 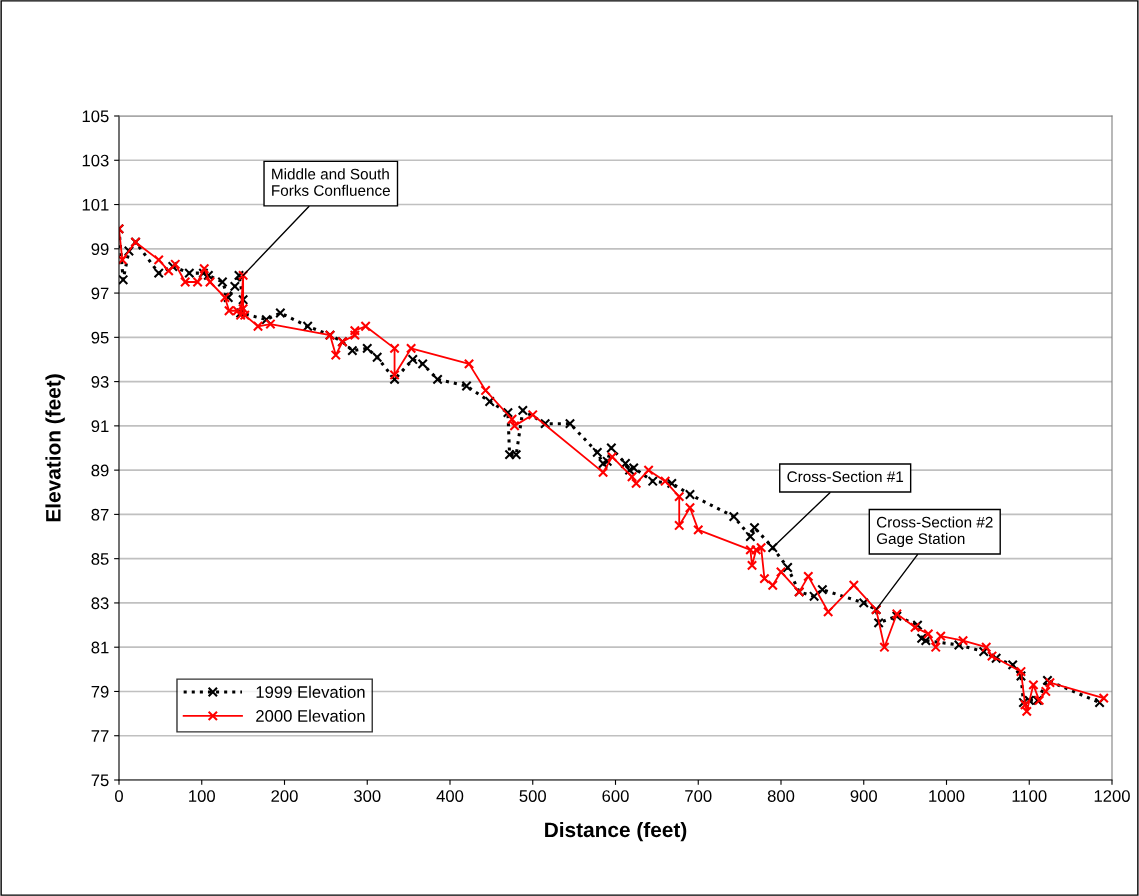 I want to click on y-tick-label: 81, so click(x=100, y=647).